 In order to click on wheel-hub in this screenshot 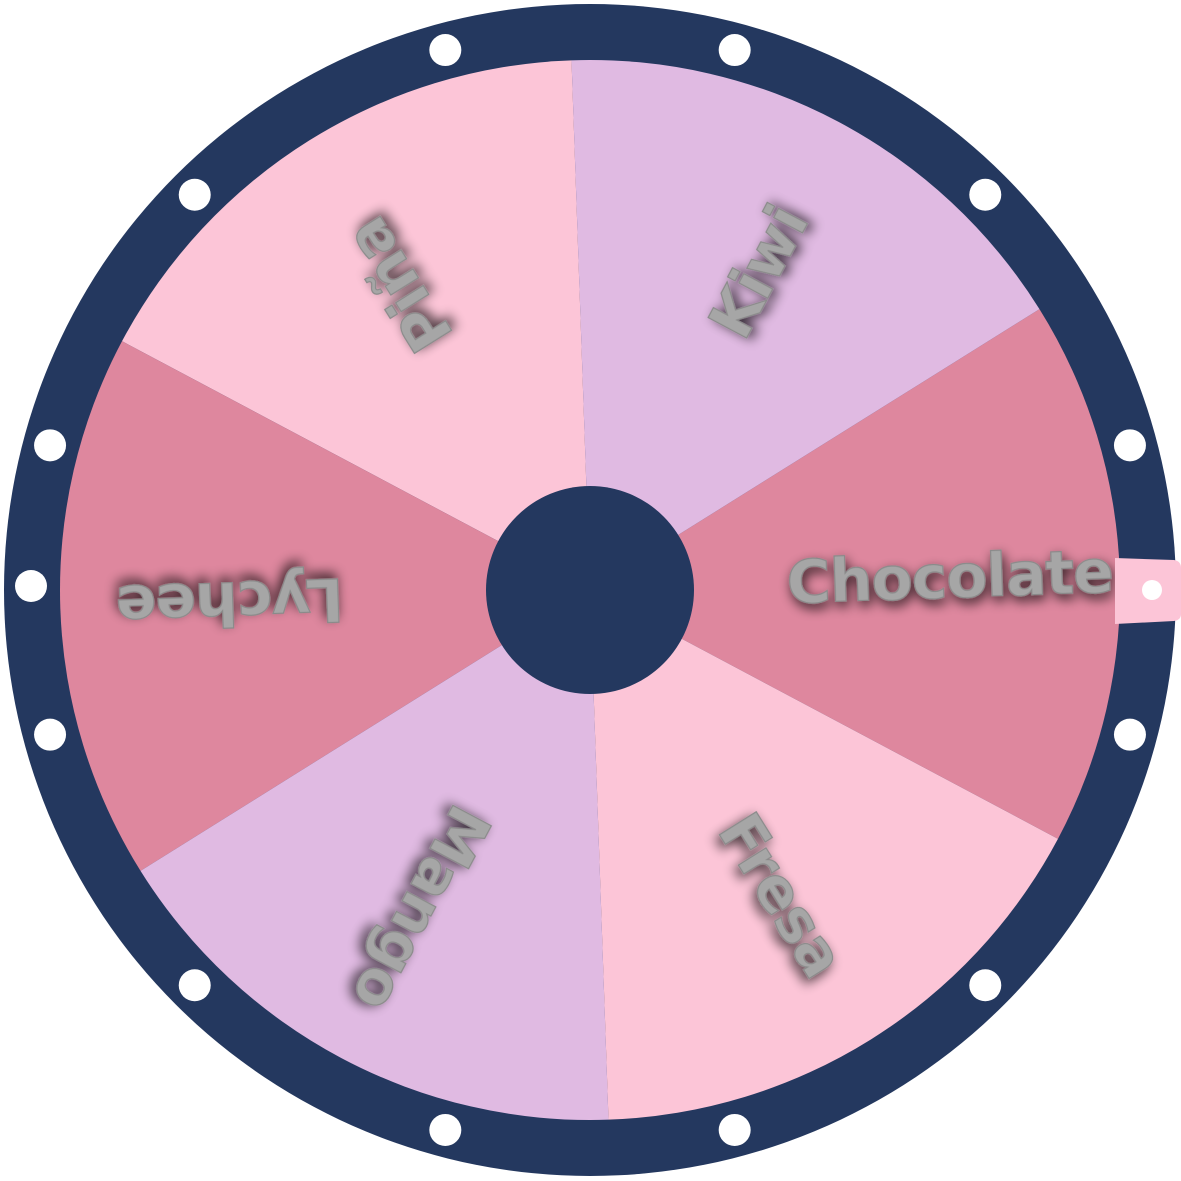, I will do `click(590, 590)`.